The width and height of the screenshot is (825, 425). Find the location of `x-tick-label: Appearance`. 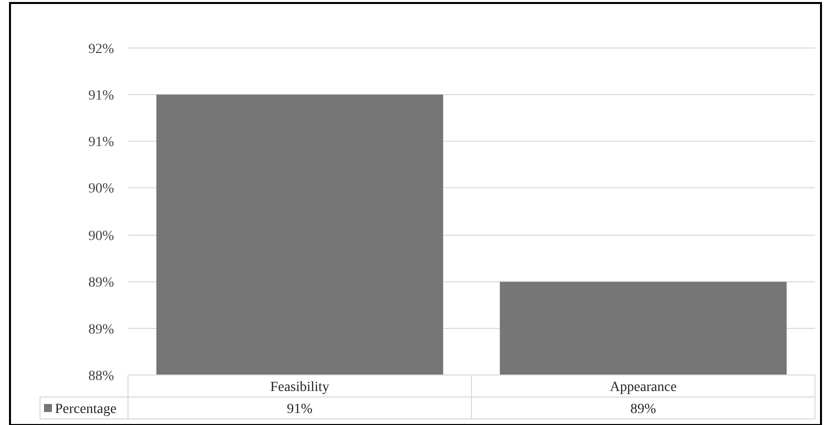

x-tick-label: Appearance is located at coordinates (643, 387).